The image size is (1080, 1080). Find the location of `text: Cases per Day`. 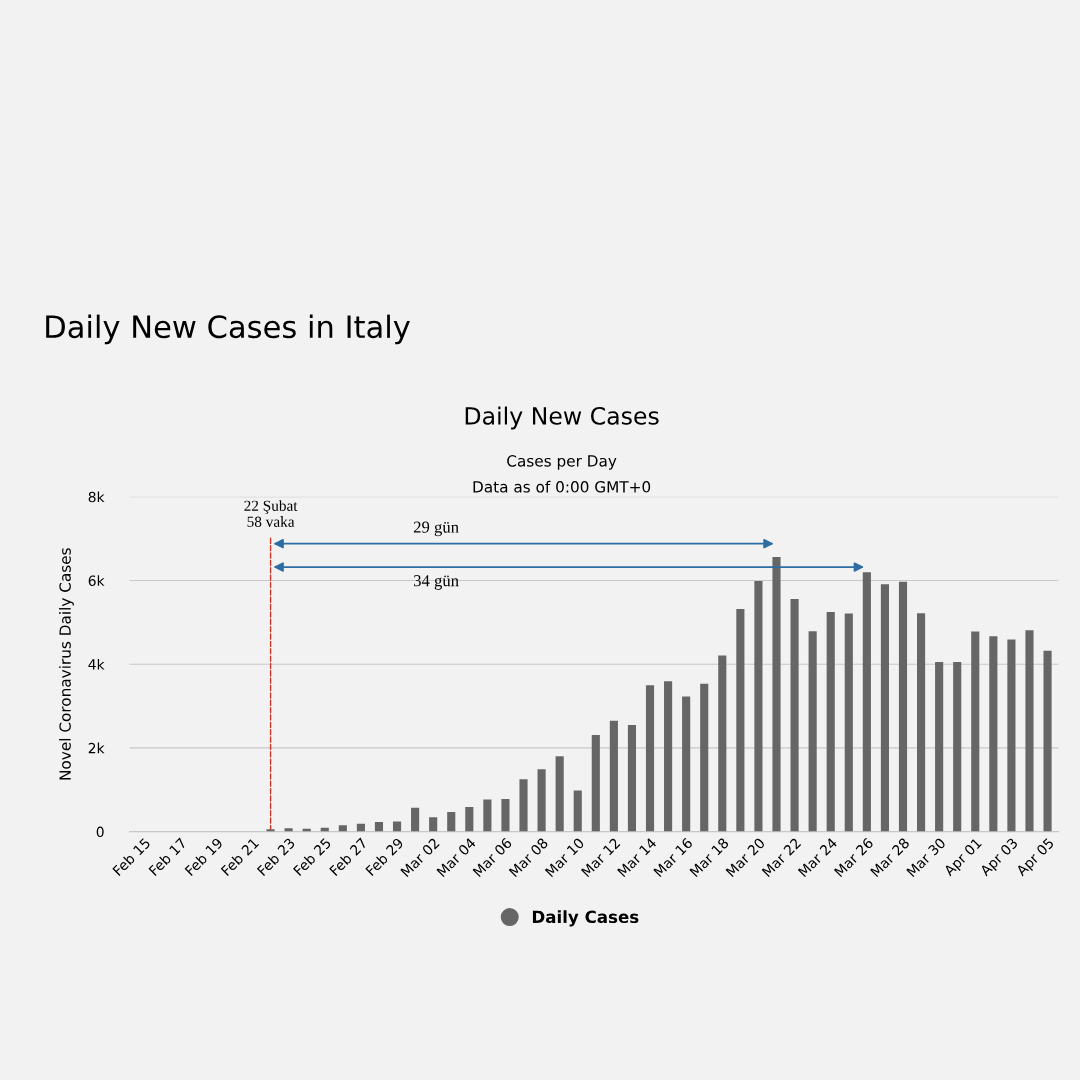

text: Cases per Day is located at coordinates (562, 462).